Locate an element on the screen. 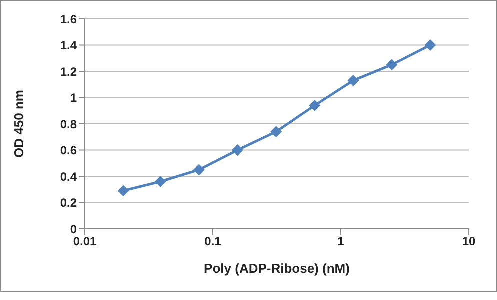  y-axis-title: OD 450 nm is located at coordinates (19, 124).